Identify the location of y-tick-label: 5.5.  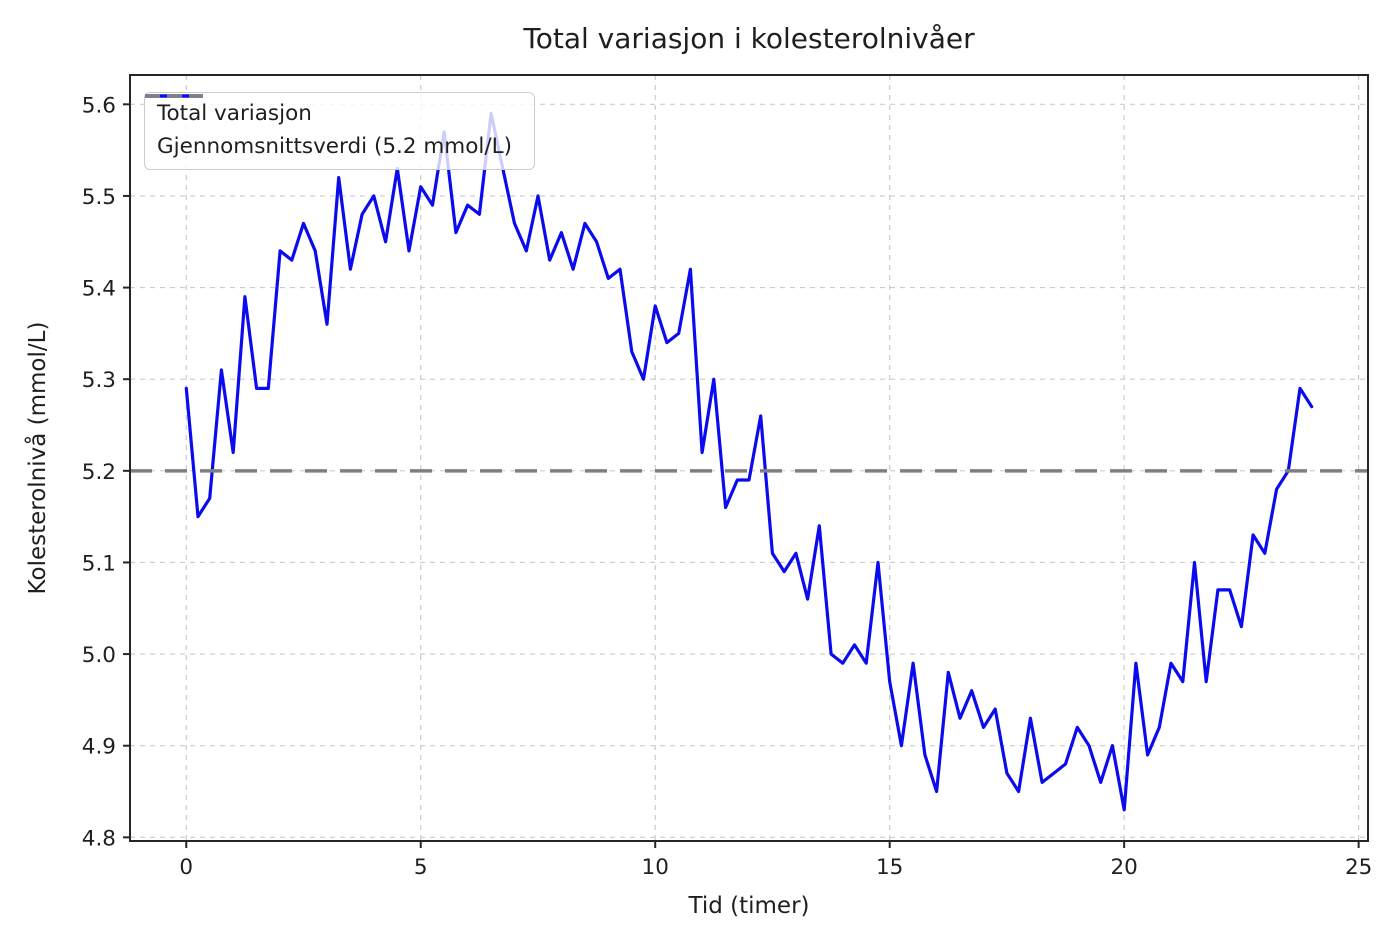
(99, 197).